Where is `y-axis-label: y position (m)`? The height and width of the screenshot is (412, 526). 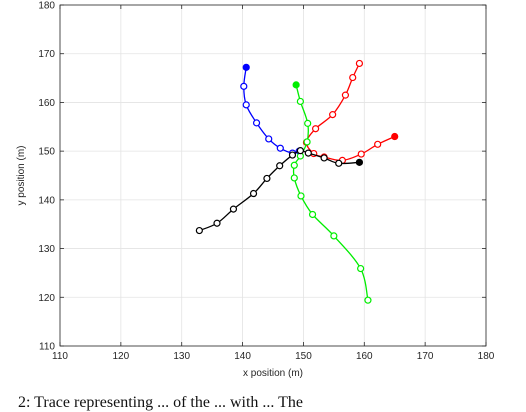
y-axis-label: y position (m) is located at coordinates (21, 175).